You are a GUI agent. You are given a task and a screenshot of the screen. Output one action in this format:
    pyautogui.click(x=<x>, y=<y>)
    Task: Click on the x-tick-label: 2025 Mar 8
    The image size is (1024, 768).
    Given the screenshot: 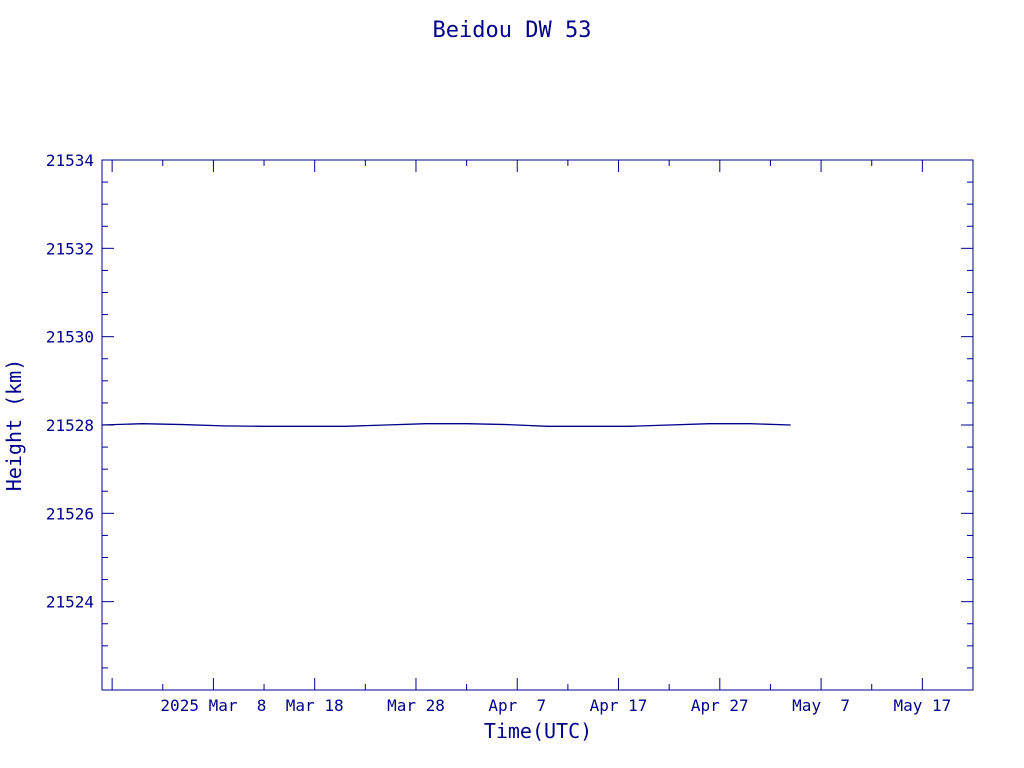 What is the action you would take?
    pyautogui.click(x=213, y=705)
    